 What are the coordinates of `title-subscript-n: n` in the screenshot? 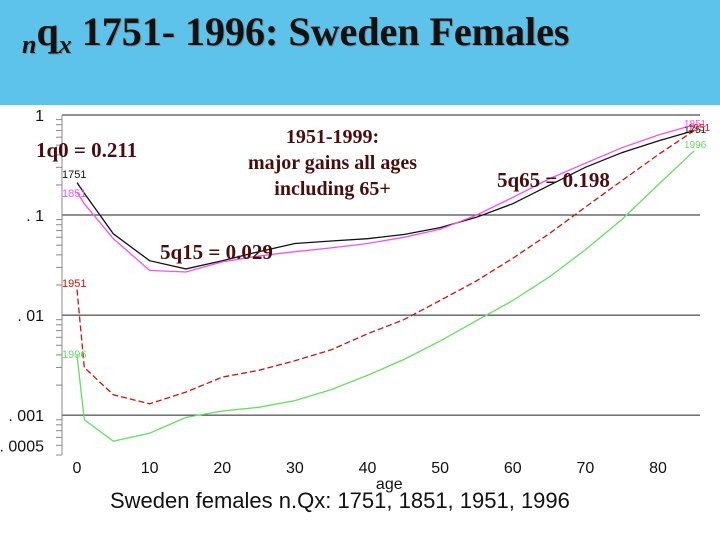 It's located at (29, 44).